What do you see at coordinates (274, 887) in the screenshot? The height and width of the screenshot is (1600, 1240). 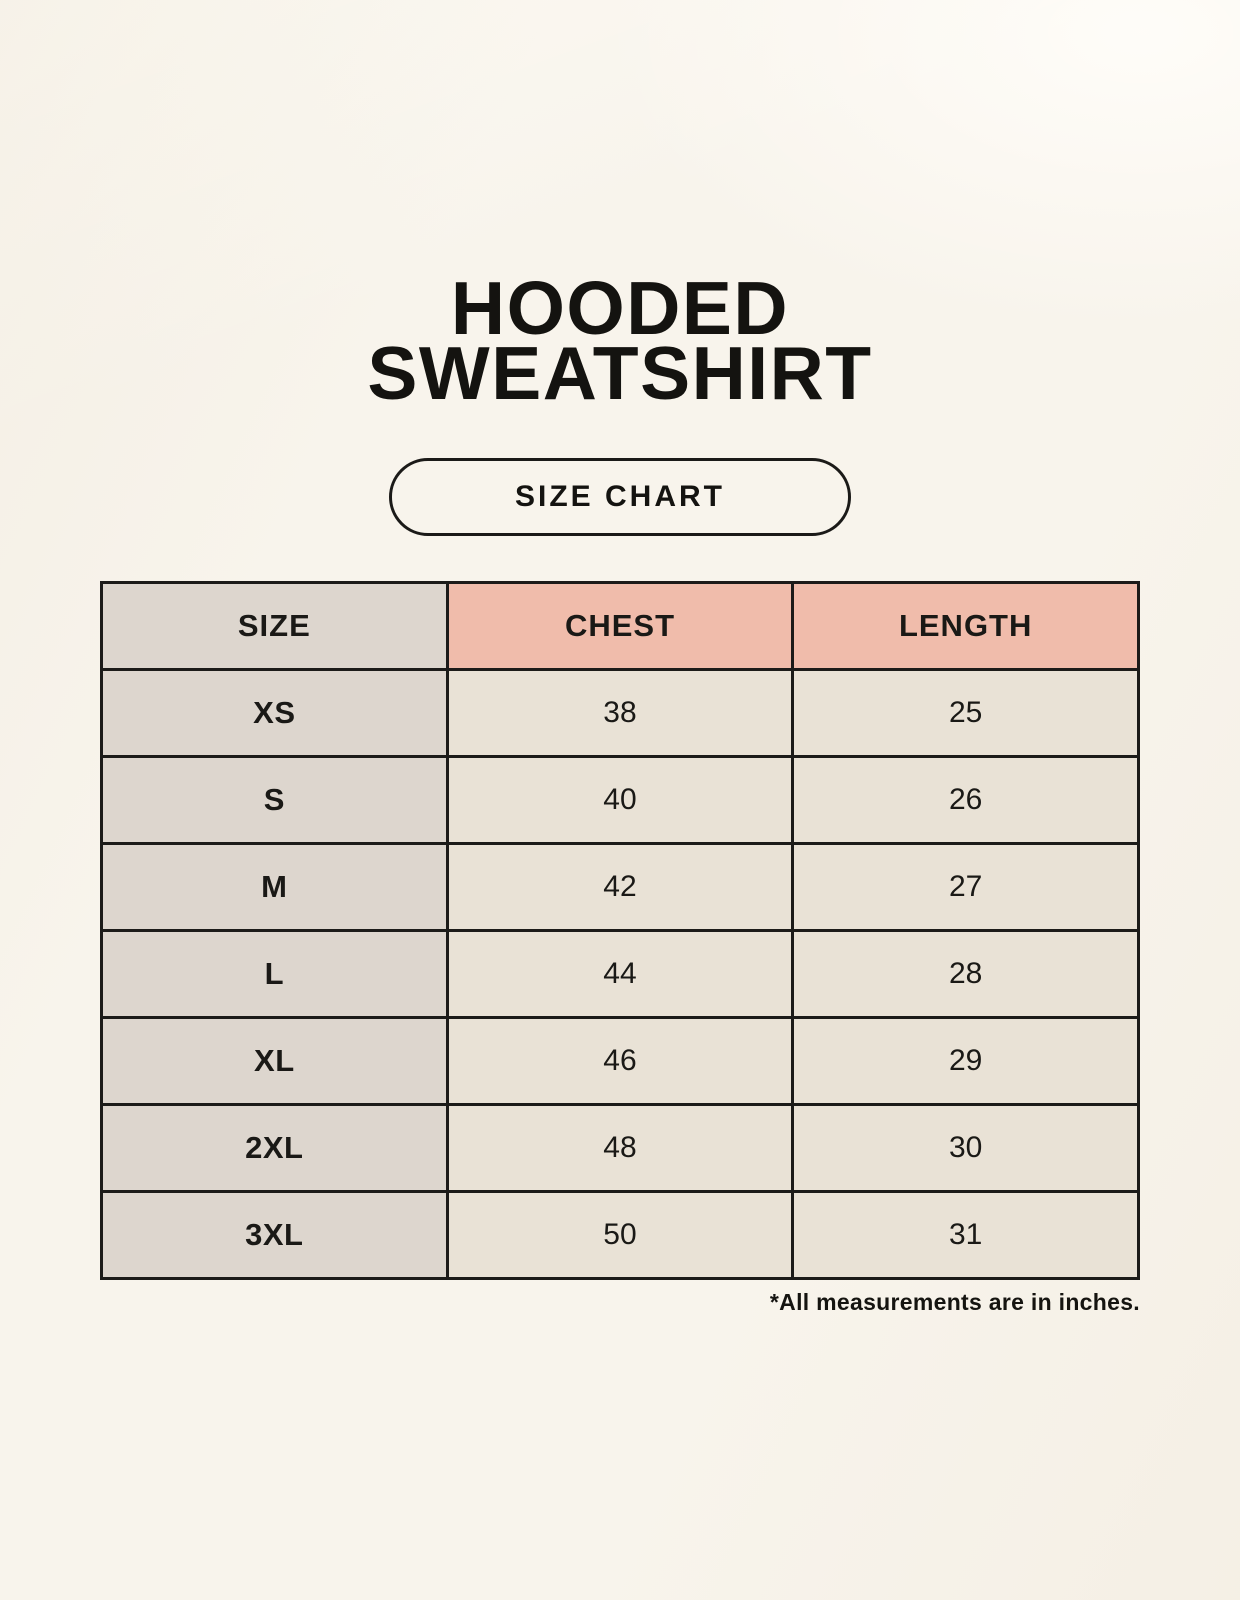 I see `size-label: M` at bounding box center [274, 887].